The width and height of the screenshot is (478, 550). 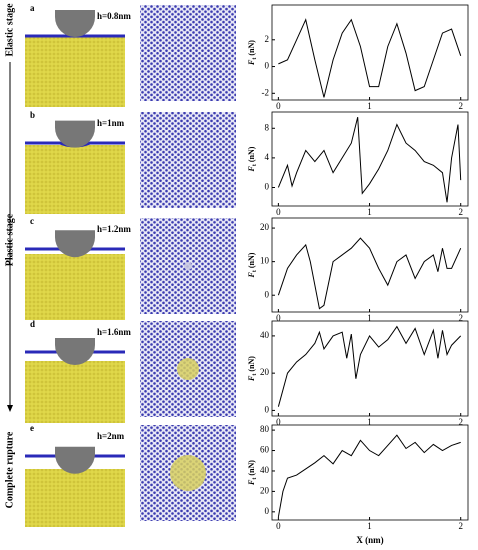 What do you see at coordinates (265, 429) in the screenshot?
I see `y-tick-label: 80` at bounding box center [265, 429].